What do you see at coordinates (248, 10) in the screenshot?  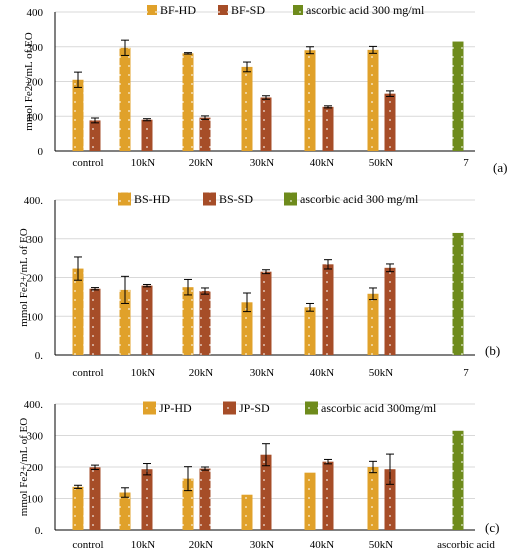 I see `legend-label: BF-SD` at bounding box center [248, 10].